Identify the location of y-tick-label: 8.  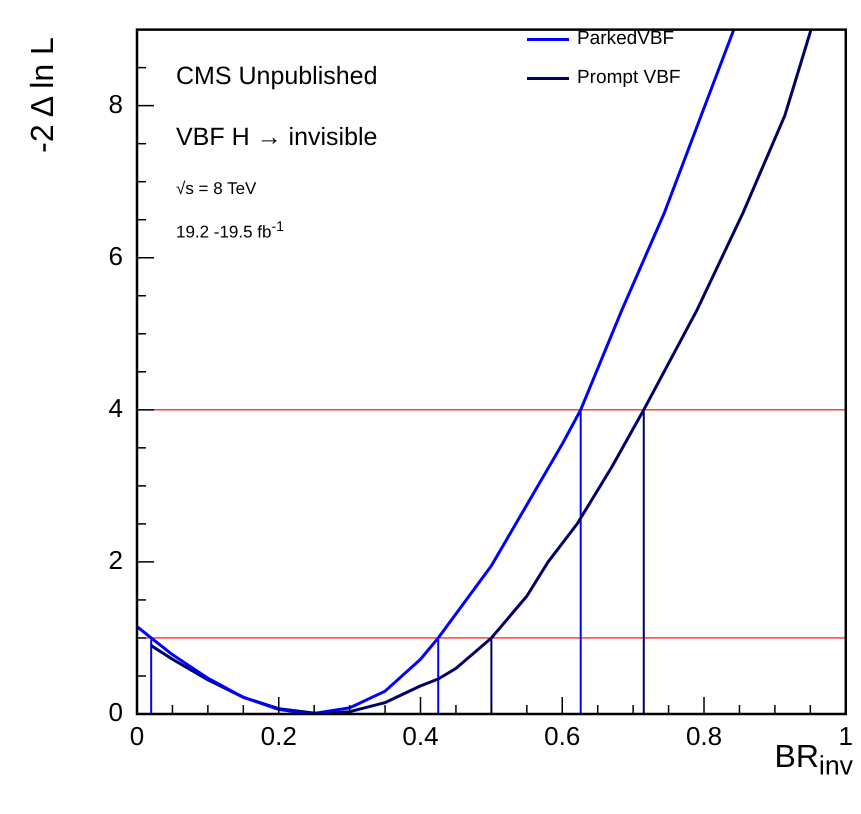
(115, 103).